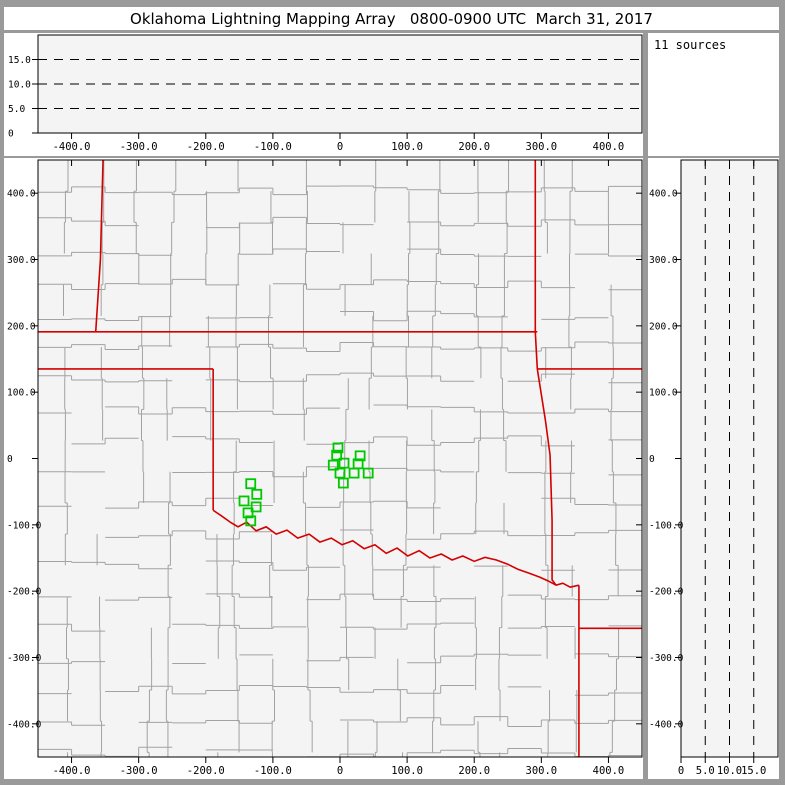 The image size is (785, 785). Describe the element at coordinates (713, 94) in the screenshot. I see `sources-count-box: 11 sources` at that location.